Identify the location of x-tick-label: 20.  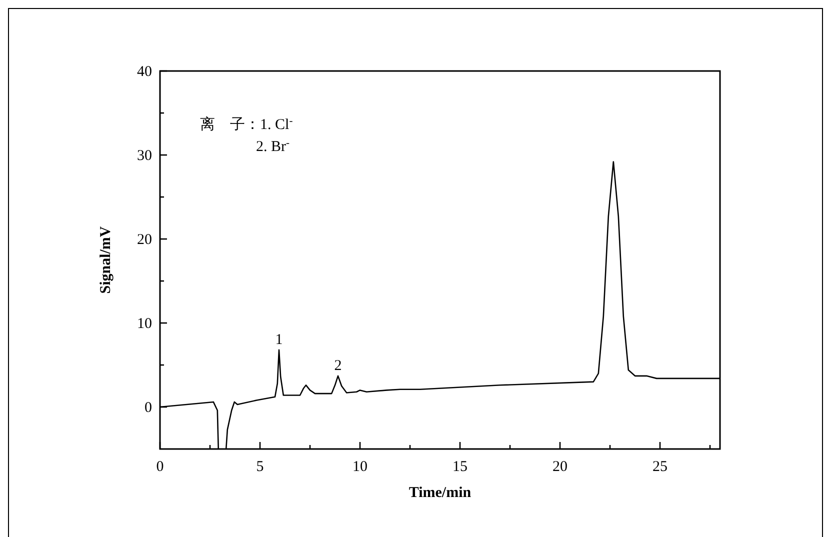
(560, 467).